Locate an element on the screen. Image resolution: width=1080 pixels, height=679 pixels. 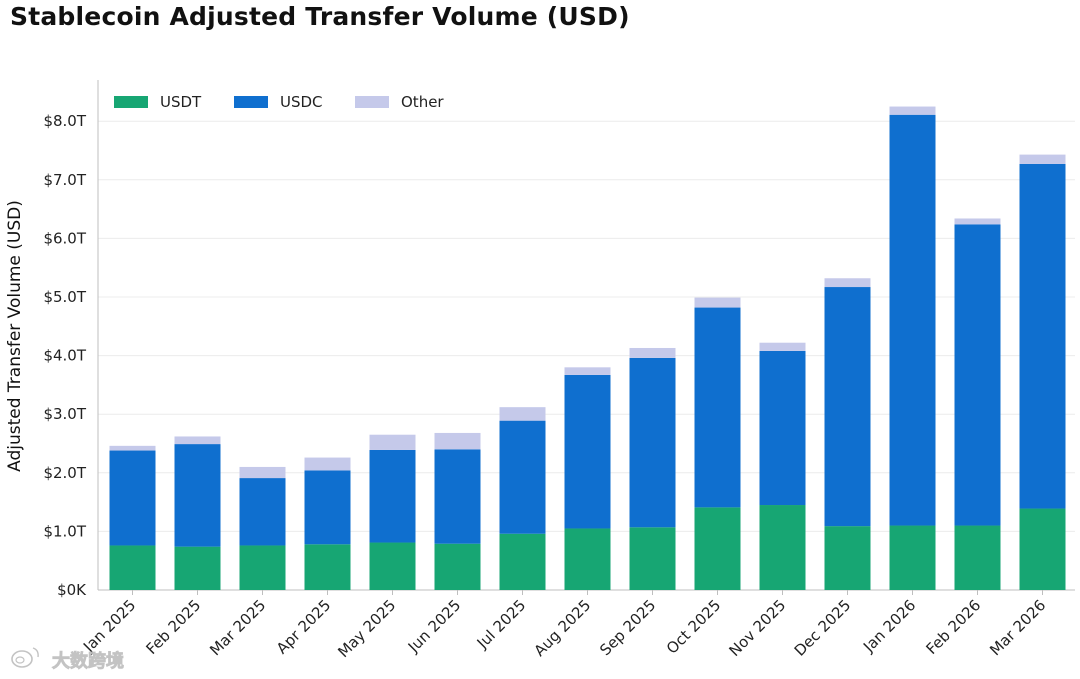
x-tick-label: Jan 2026 is located at coordinates (889, 626).